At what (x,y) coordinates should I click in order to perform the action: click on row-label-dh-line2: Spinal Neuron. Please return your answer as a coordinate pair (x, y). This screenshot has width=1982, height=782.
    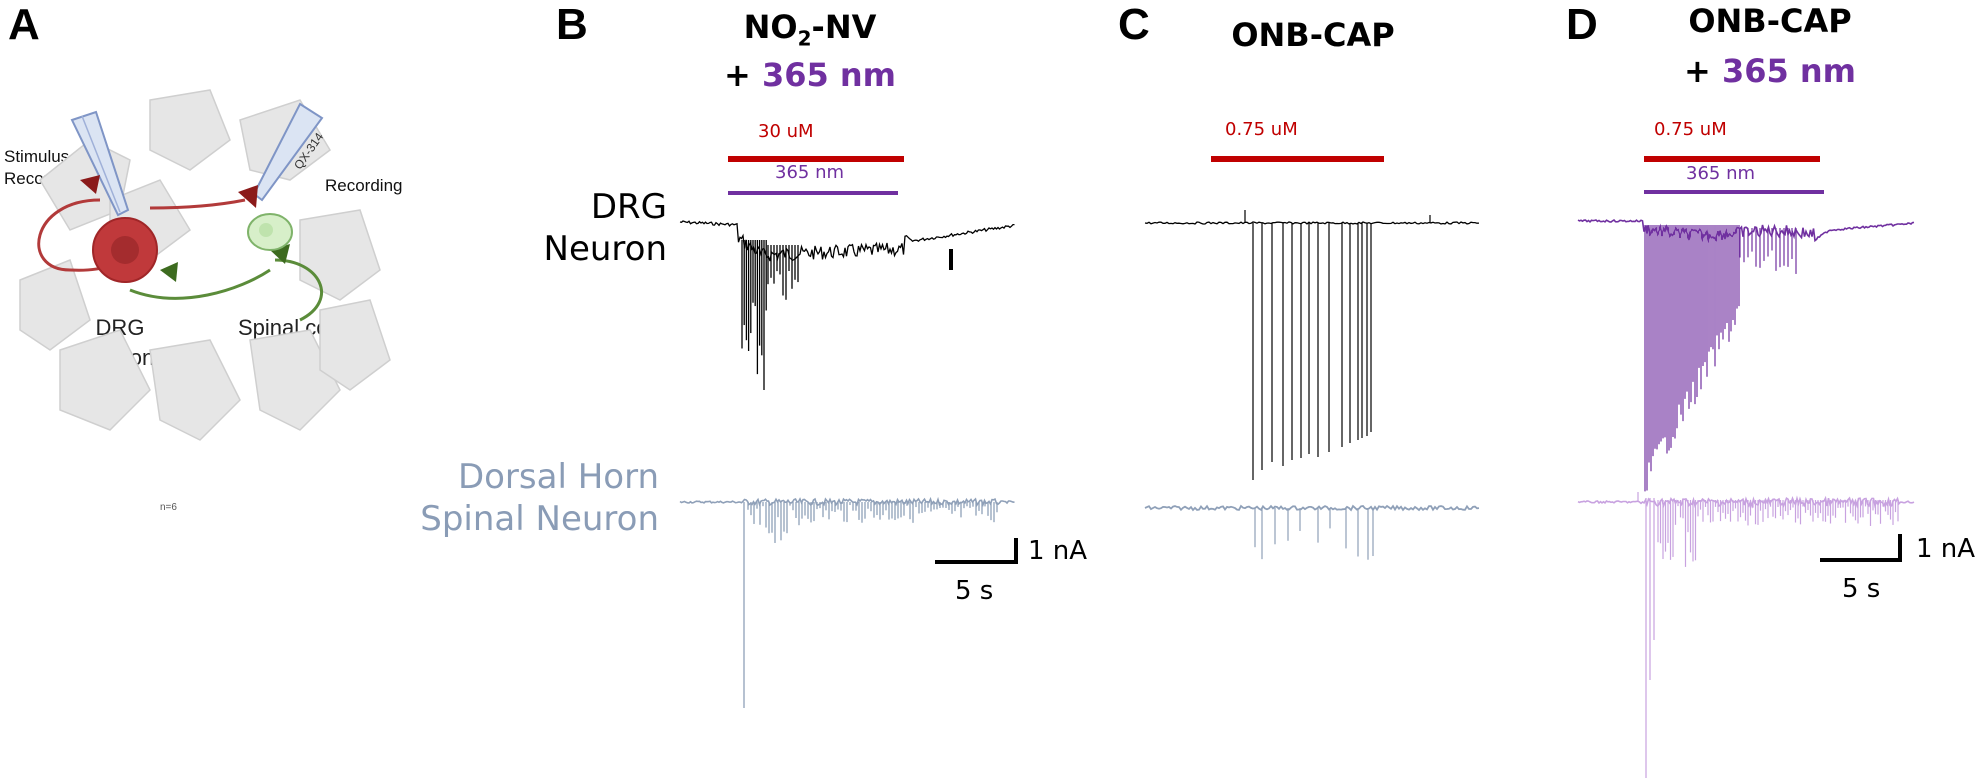
    Looking at the image, I should click on (539, 519).